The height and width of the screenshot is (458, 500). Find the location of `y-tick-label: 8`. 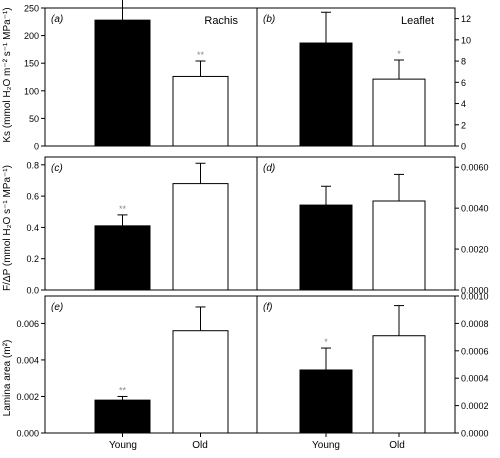

y-tick-label: 8 is located at coordinates (463, 62).